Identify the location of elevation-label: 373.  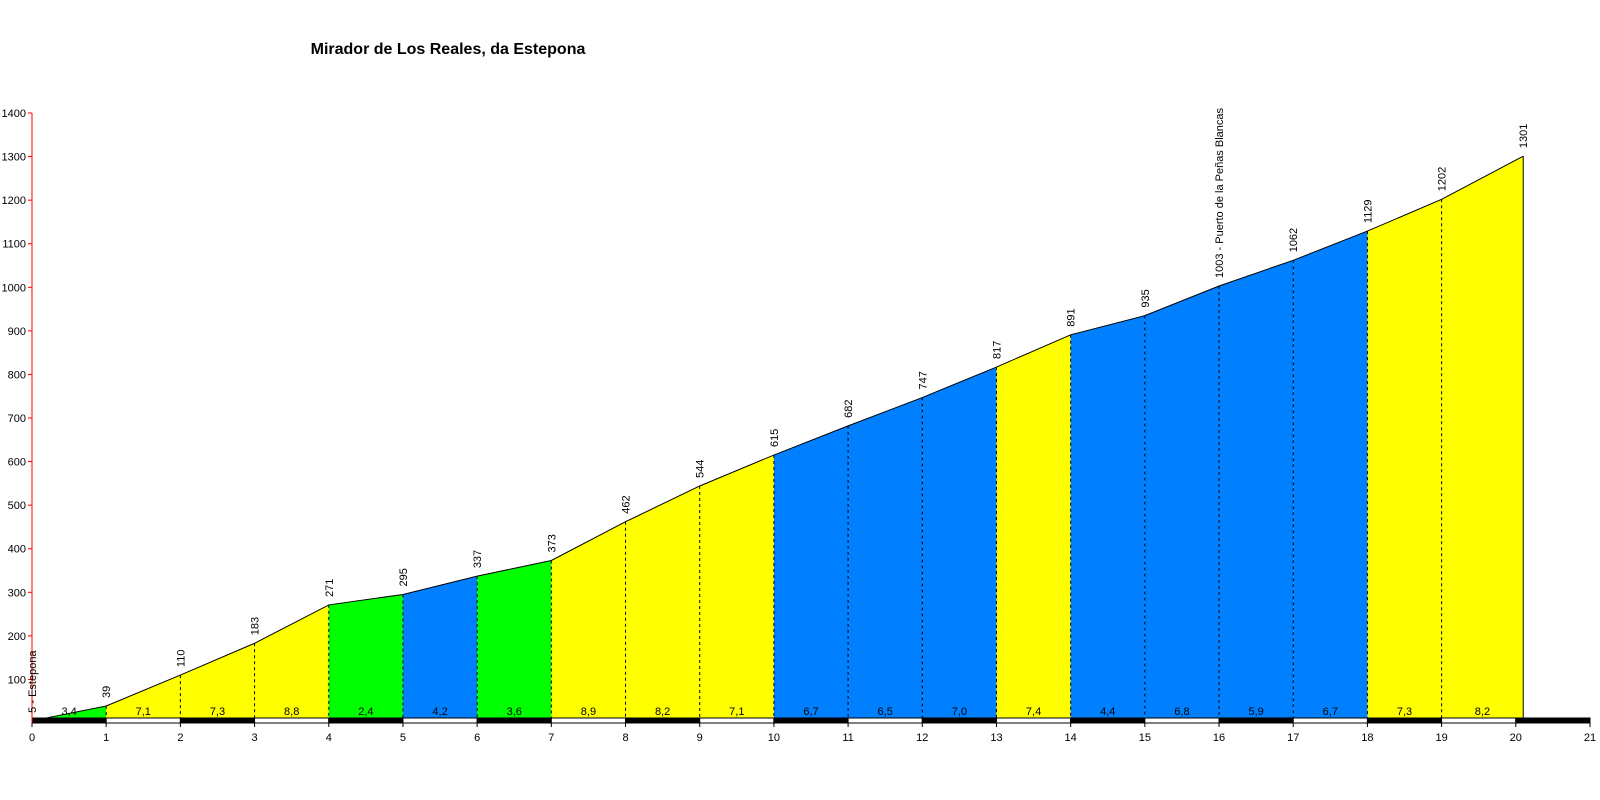
(552, 543).